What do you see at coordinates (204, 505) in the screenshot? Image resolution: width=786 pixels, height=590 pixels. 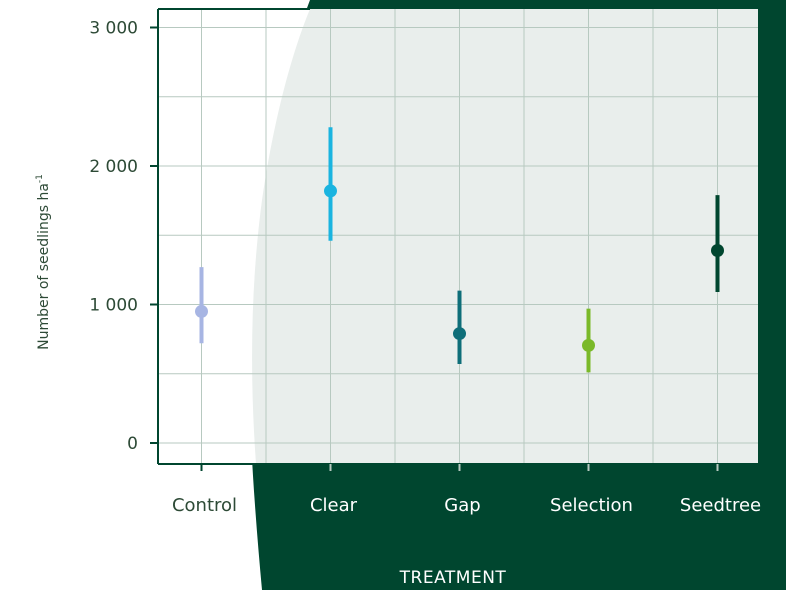 I see `x-tick-label: Control` at bounding box center [204, 505].